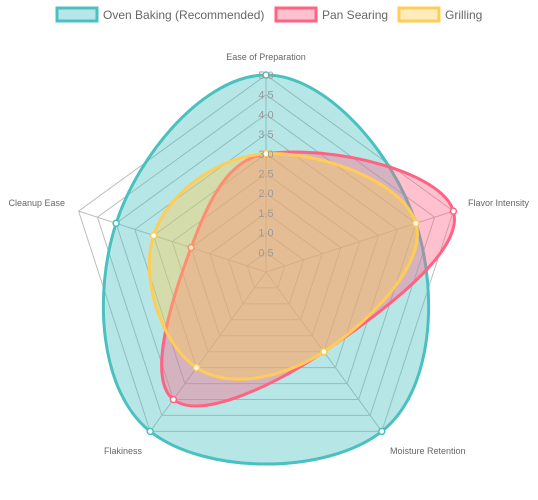 The height and width of the screenshot is (500, 538). I want to click on axis-line-flavor-intensity, so click(359, 241).